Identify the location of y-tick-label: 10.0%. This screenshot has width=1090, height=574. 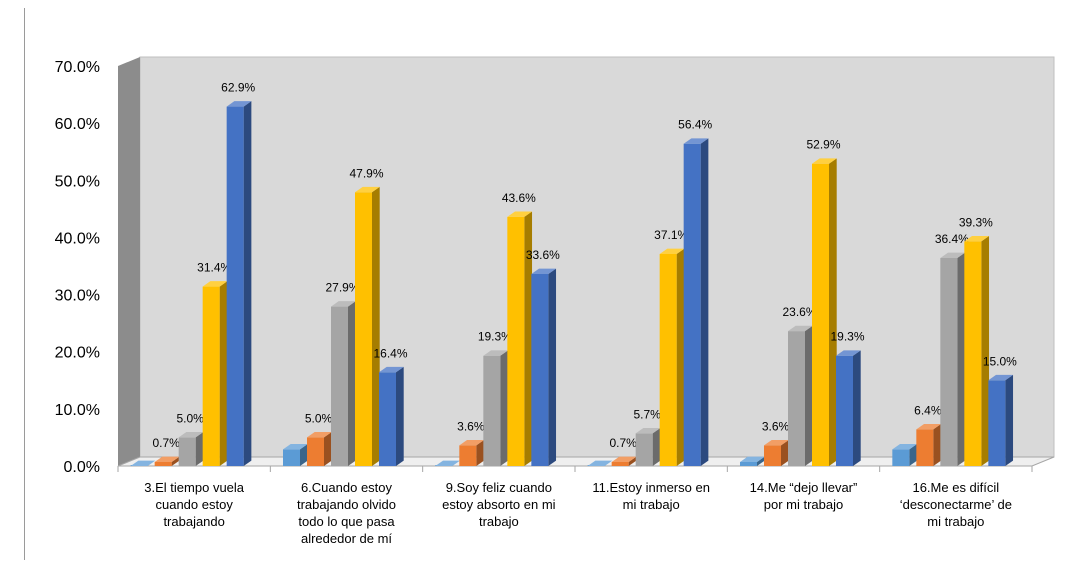
(77, 410).